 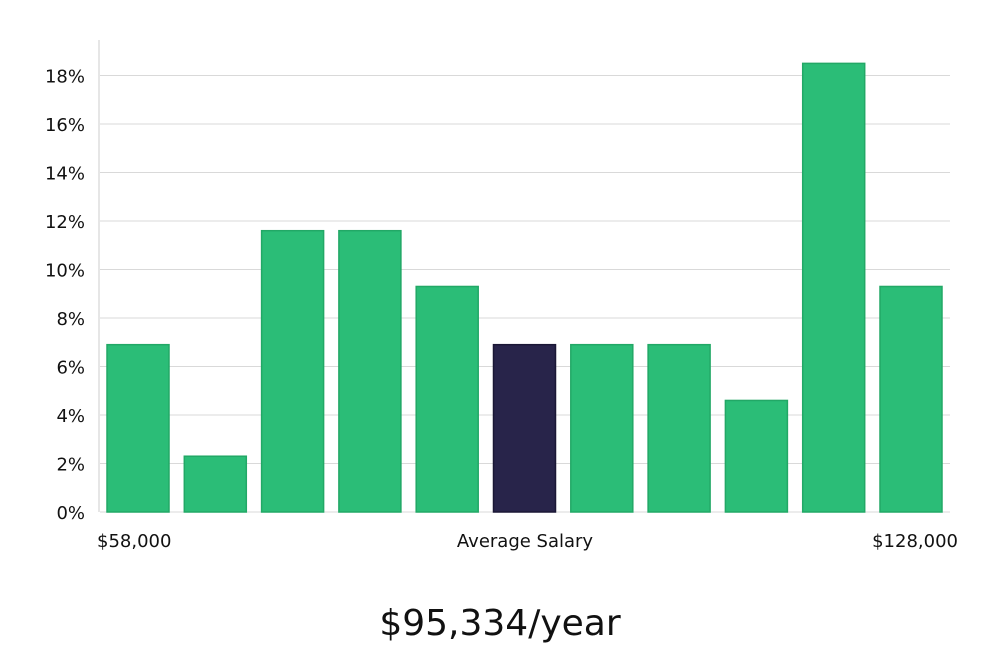 I want to click on y-tick-label: 16%, so click(x=65, y=125).